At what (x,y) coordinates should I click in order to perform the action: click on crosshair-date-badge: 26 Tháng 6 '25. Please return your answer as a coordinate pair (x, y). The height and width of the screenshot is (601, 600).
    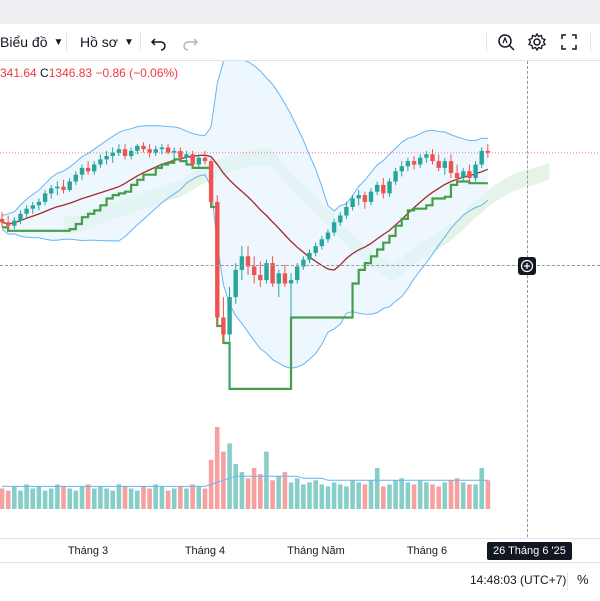
    Looking at the image, I should click on (529, 551).